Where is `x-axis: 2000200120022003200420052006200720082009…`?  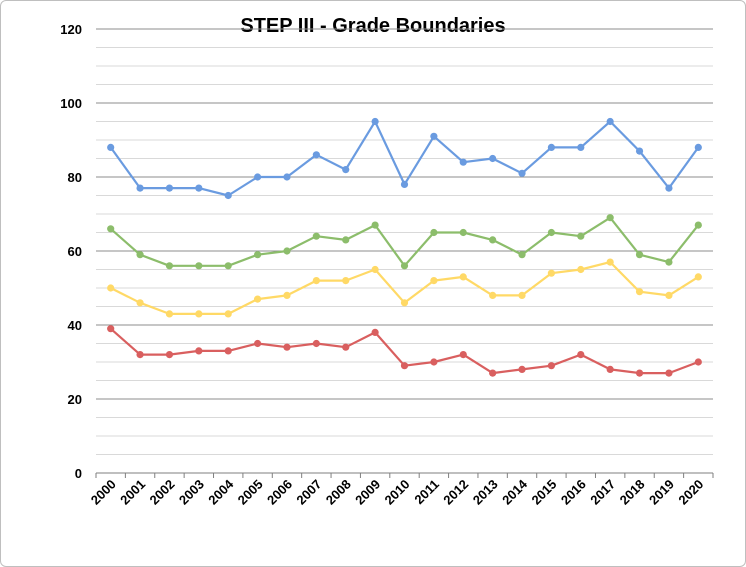 x-axis: 2000200120022003200420052006200720082009… is located at coordinates (401, 490).